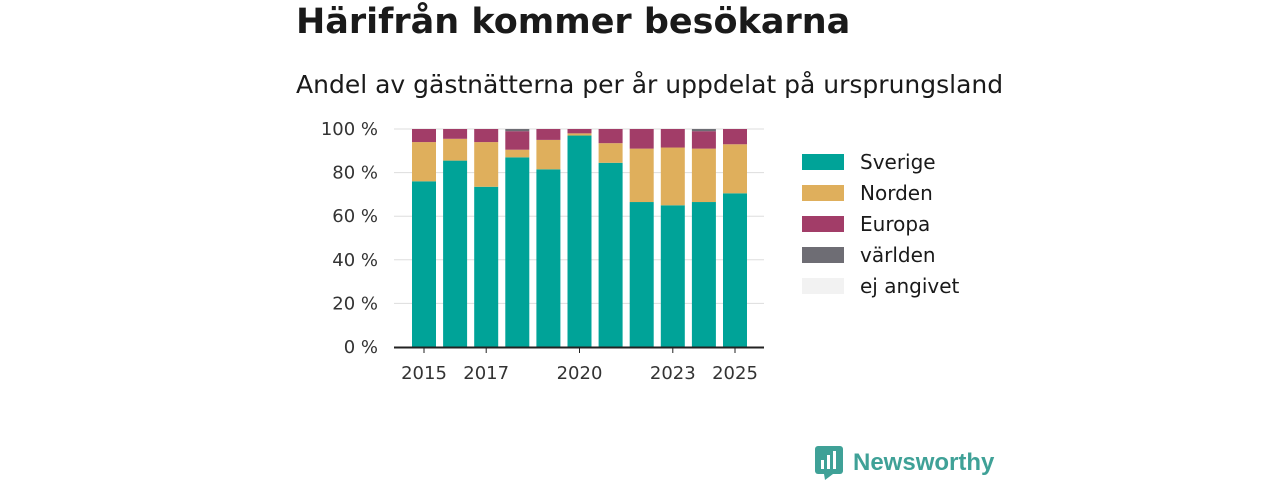 The image size is (1280, 480). I want to click on x-tick-label: 2025, so click(735, 373).